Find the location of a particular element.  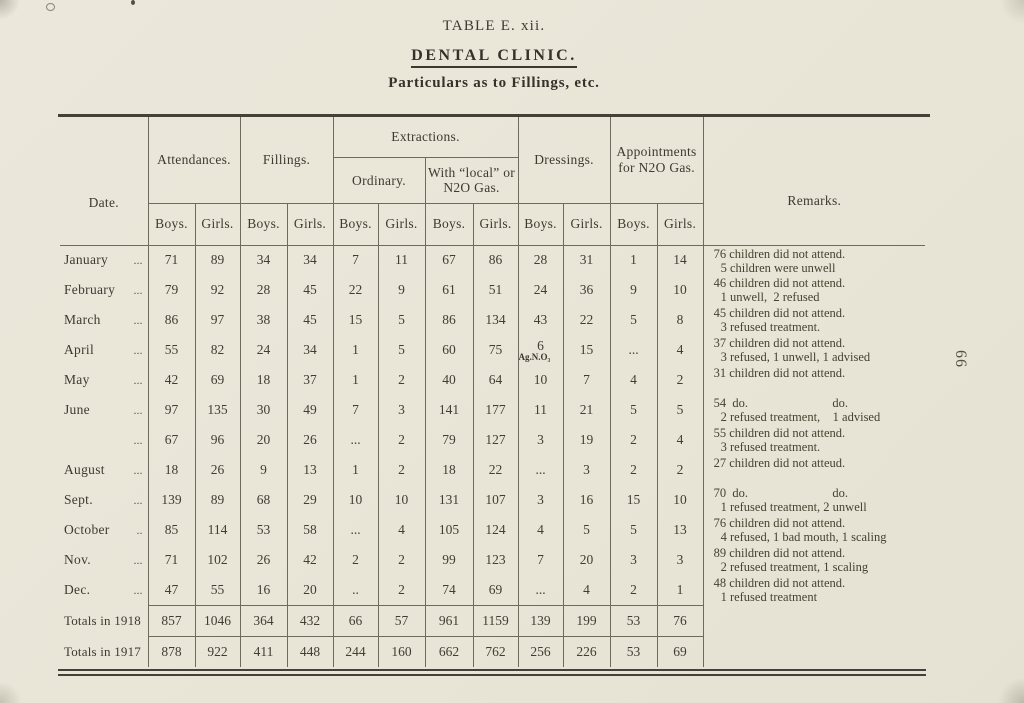

remark-line-1: 27 children did not atteud. is located at coordinates (779, 463).